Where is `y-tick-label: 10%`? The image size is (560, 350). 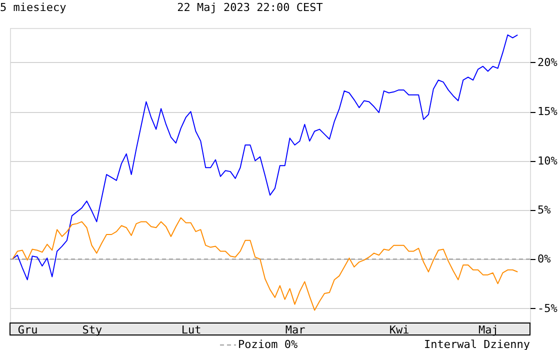
y-tick-label: 10% is located at coordinates (548, 161).